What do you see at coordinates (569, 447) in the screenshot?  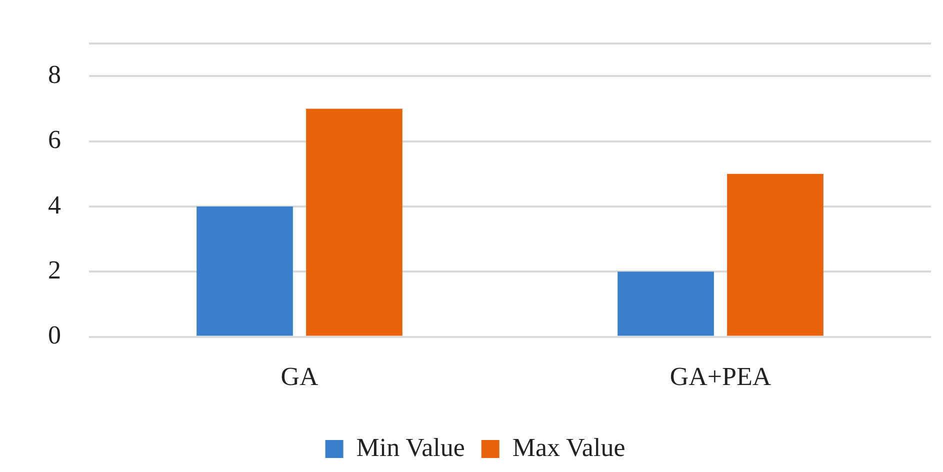 I see `legend-label: Max Value` at bounding box center [569, 447].